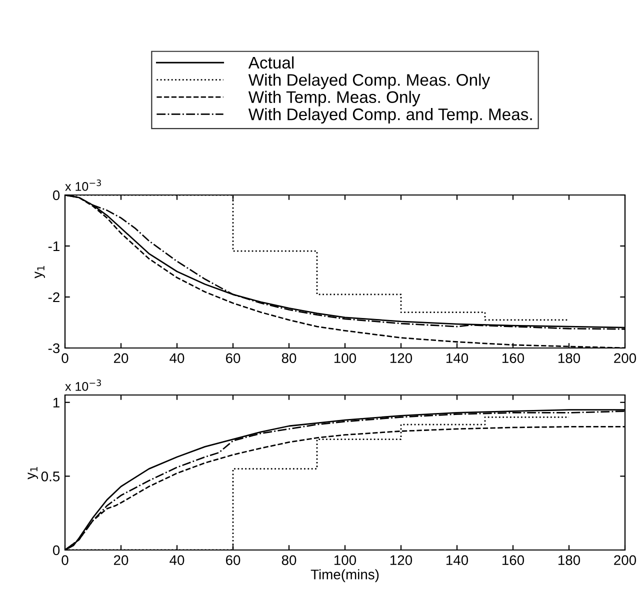 This screenshot has width=644, height=589. I want to click on y-tick-label: -1, so click(54, 246).